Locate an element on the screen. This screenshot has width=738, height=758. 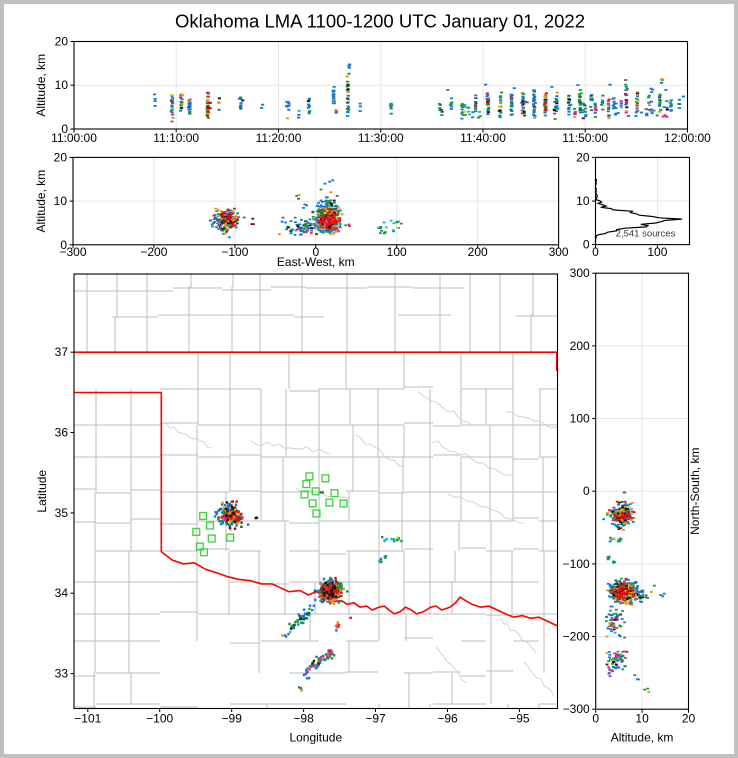
svg-text: North-South, km is located at coordinates (695, 491).